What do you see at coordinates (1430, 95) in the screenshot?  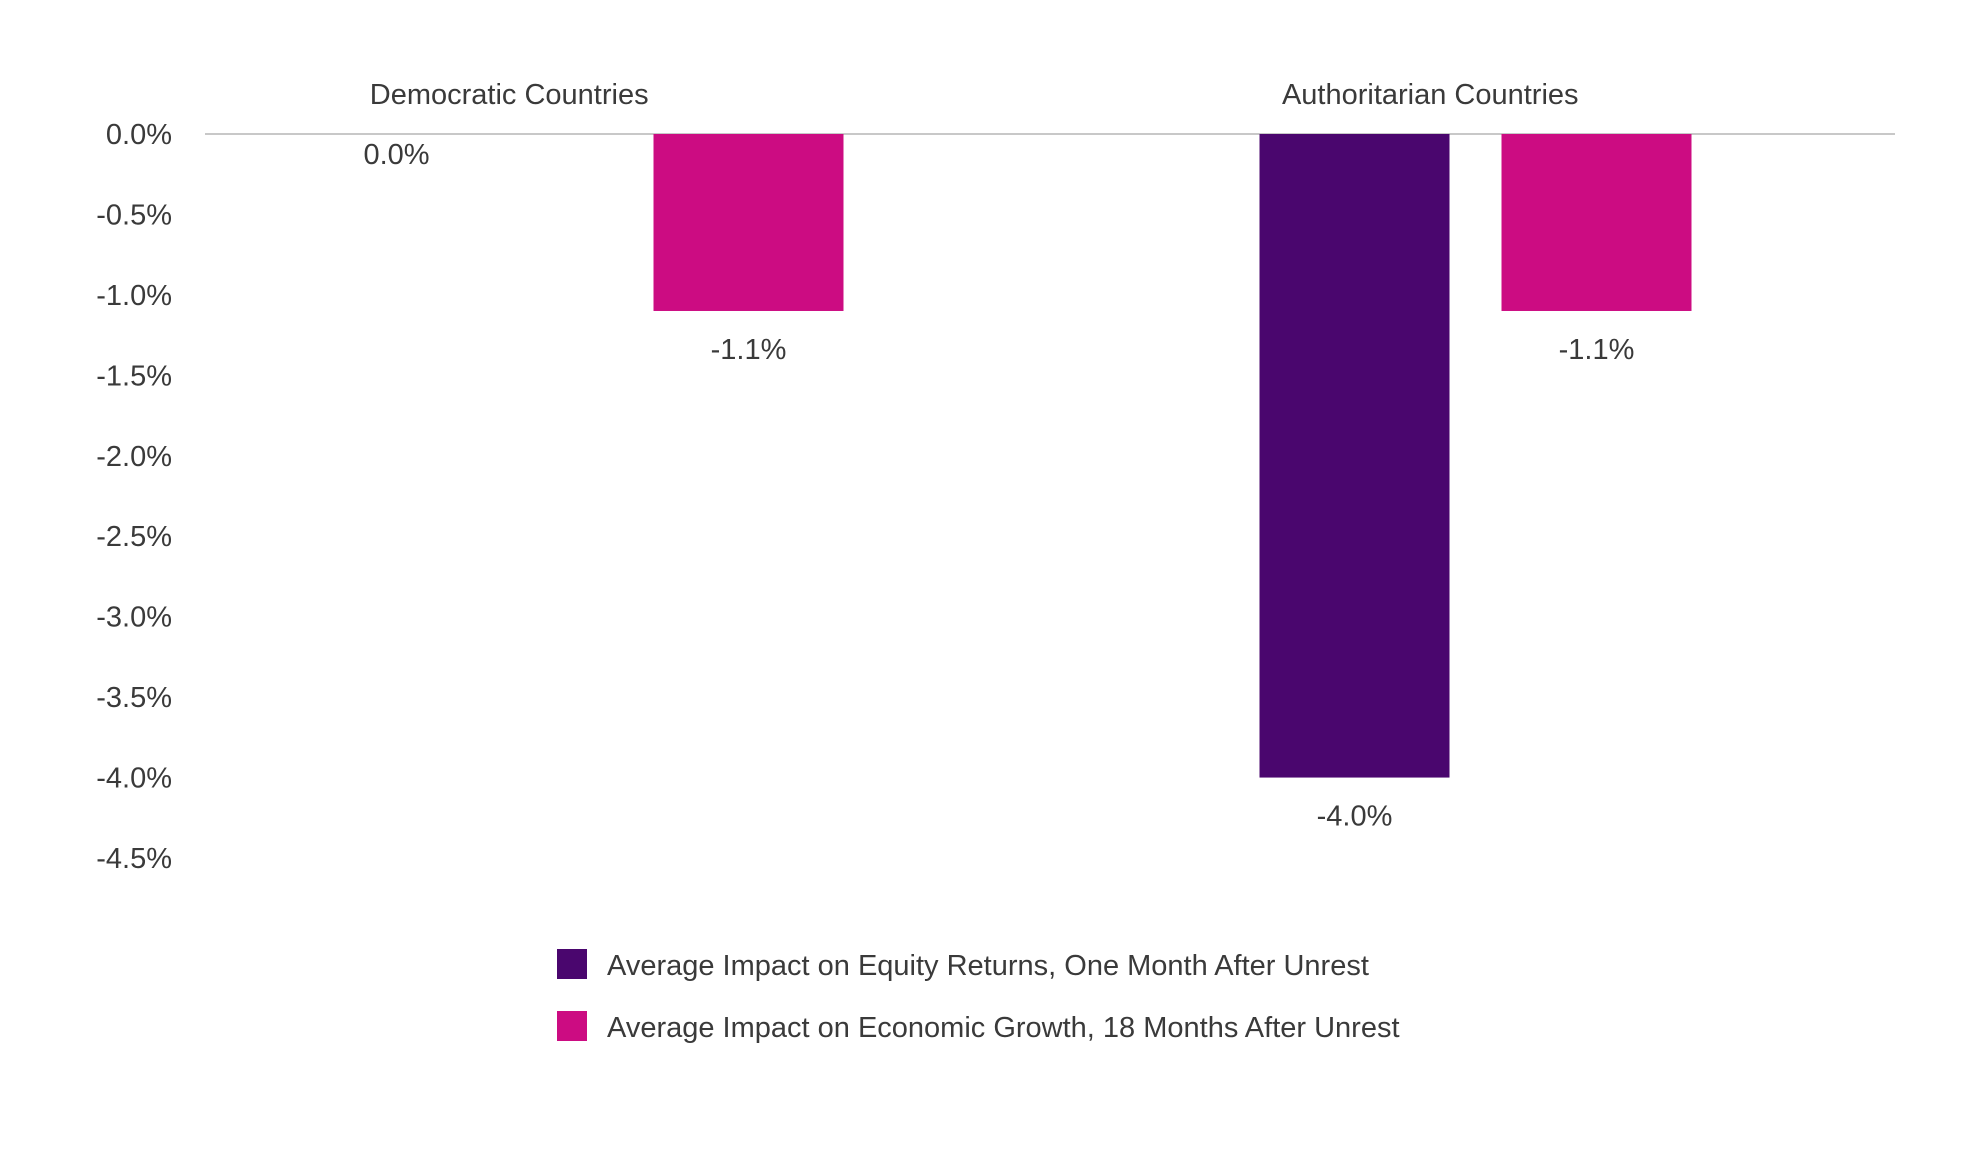 I see `category-label: Authoritarian Countries` at bounding box center [1430, 95].